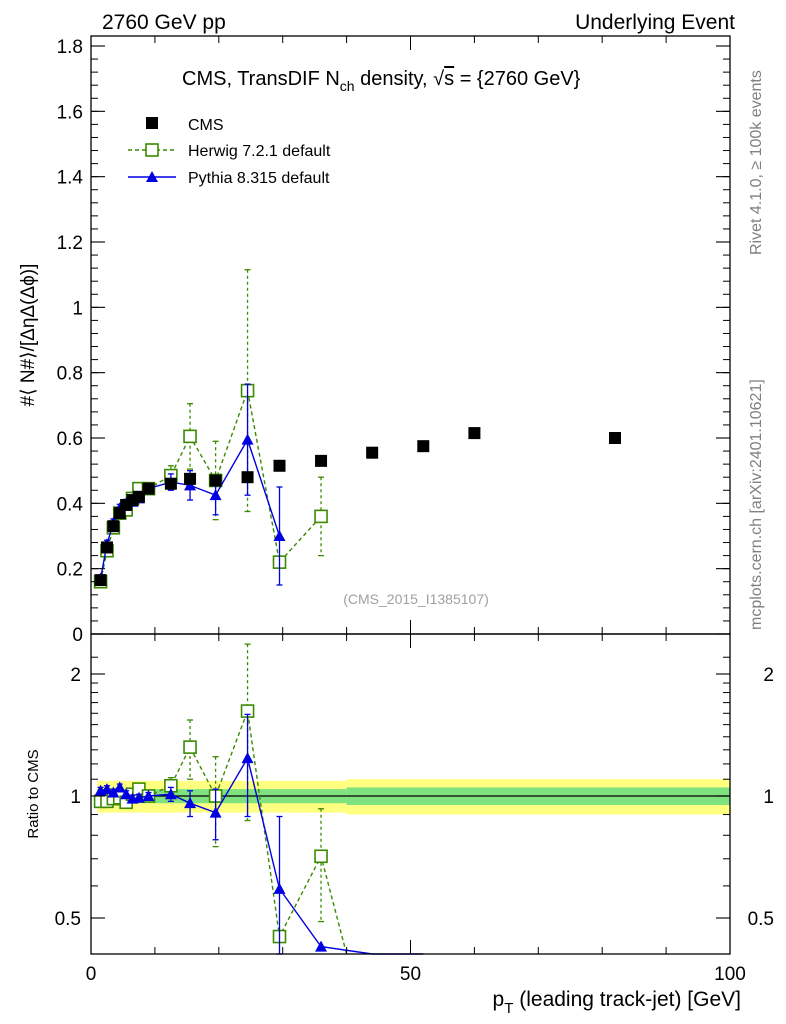 This screenshot has width=786, height=1024. What do you see at coordinates (261, 79) in the screenshot?
I see `title-part-1: CMS, TransDIF N` at bounding box center [261, 79].